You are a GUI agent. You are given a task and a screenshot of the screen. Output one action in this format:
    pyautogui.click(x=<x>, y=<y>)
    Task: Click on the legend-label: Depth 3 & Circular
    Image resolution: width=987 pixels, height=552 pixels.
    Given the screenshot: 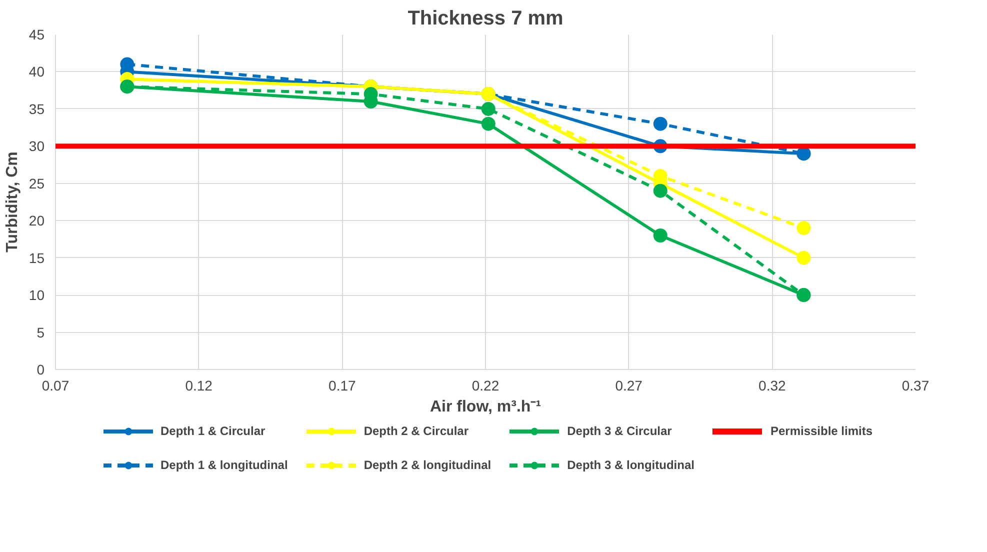 What is the action you would take?
    pyautogui.click(x=619, y=431)
    